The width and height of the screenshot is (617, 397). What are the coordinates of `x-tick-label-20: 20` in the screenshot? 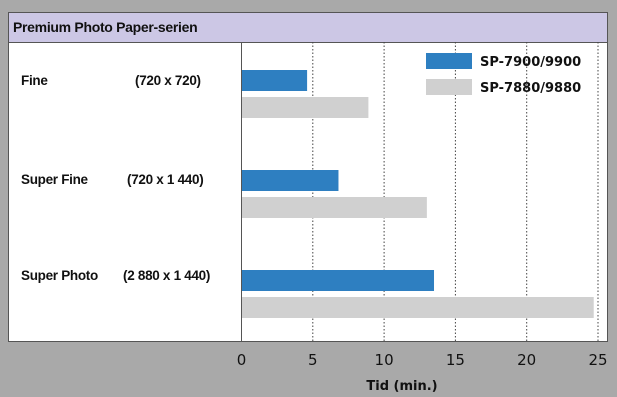 It's located at (526, 360).